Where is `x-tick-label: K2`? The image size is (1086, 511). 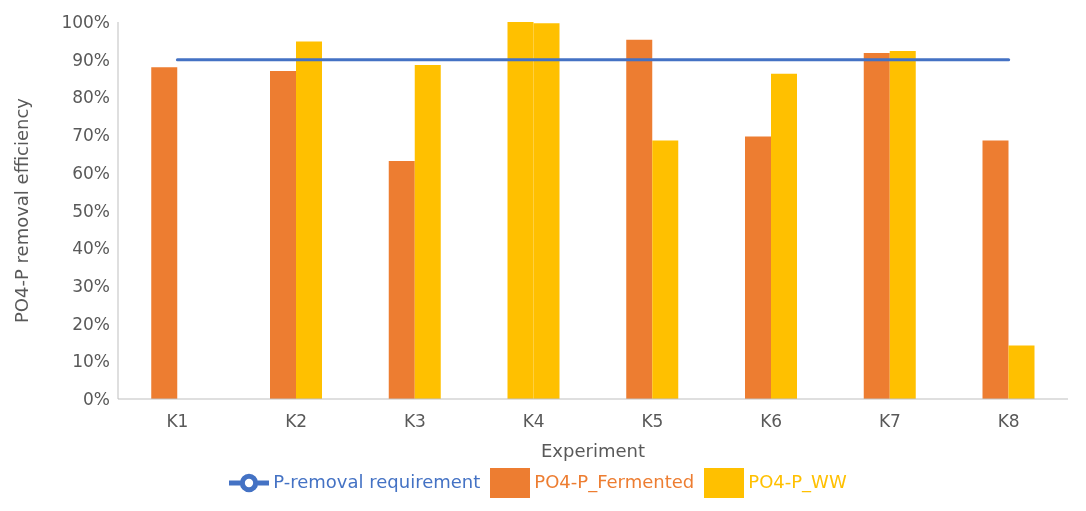
x-tick-label: K2 is located at coordinates (296, 421).